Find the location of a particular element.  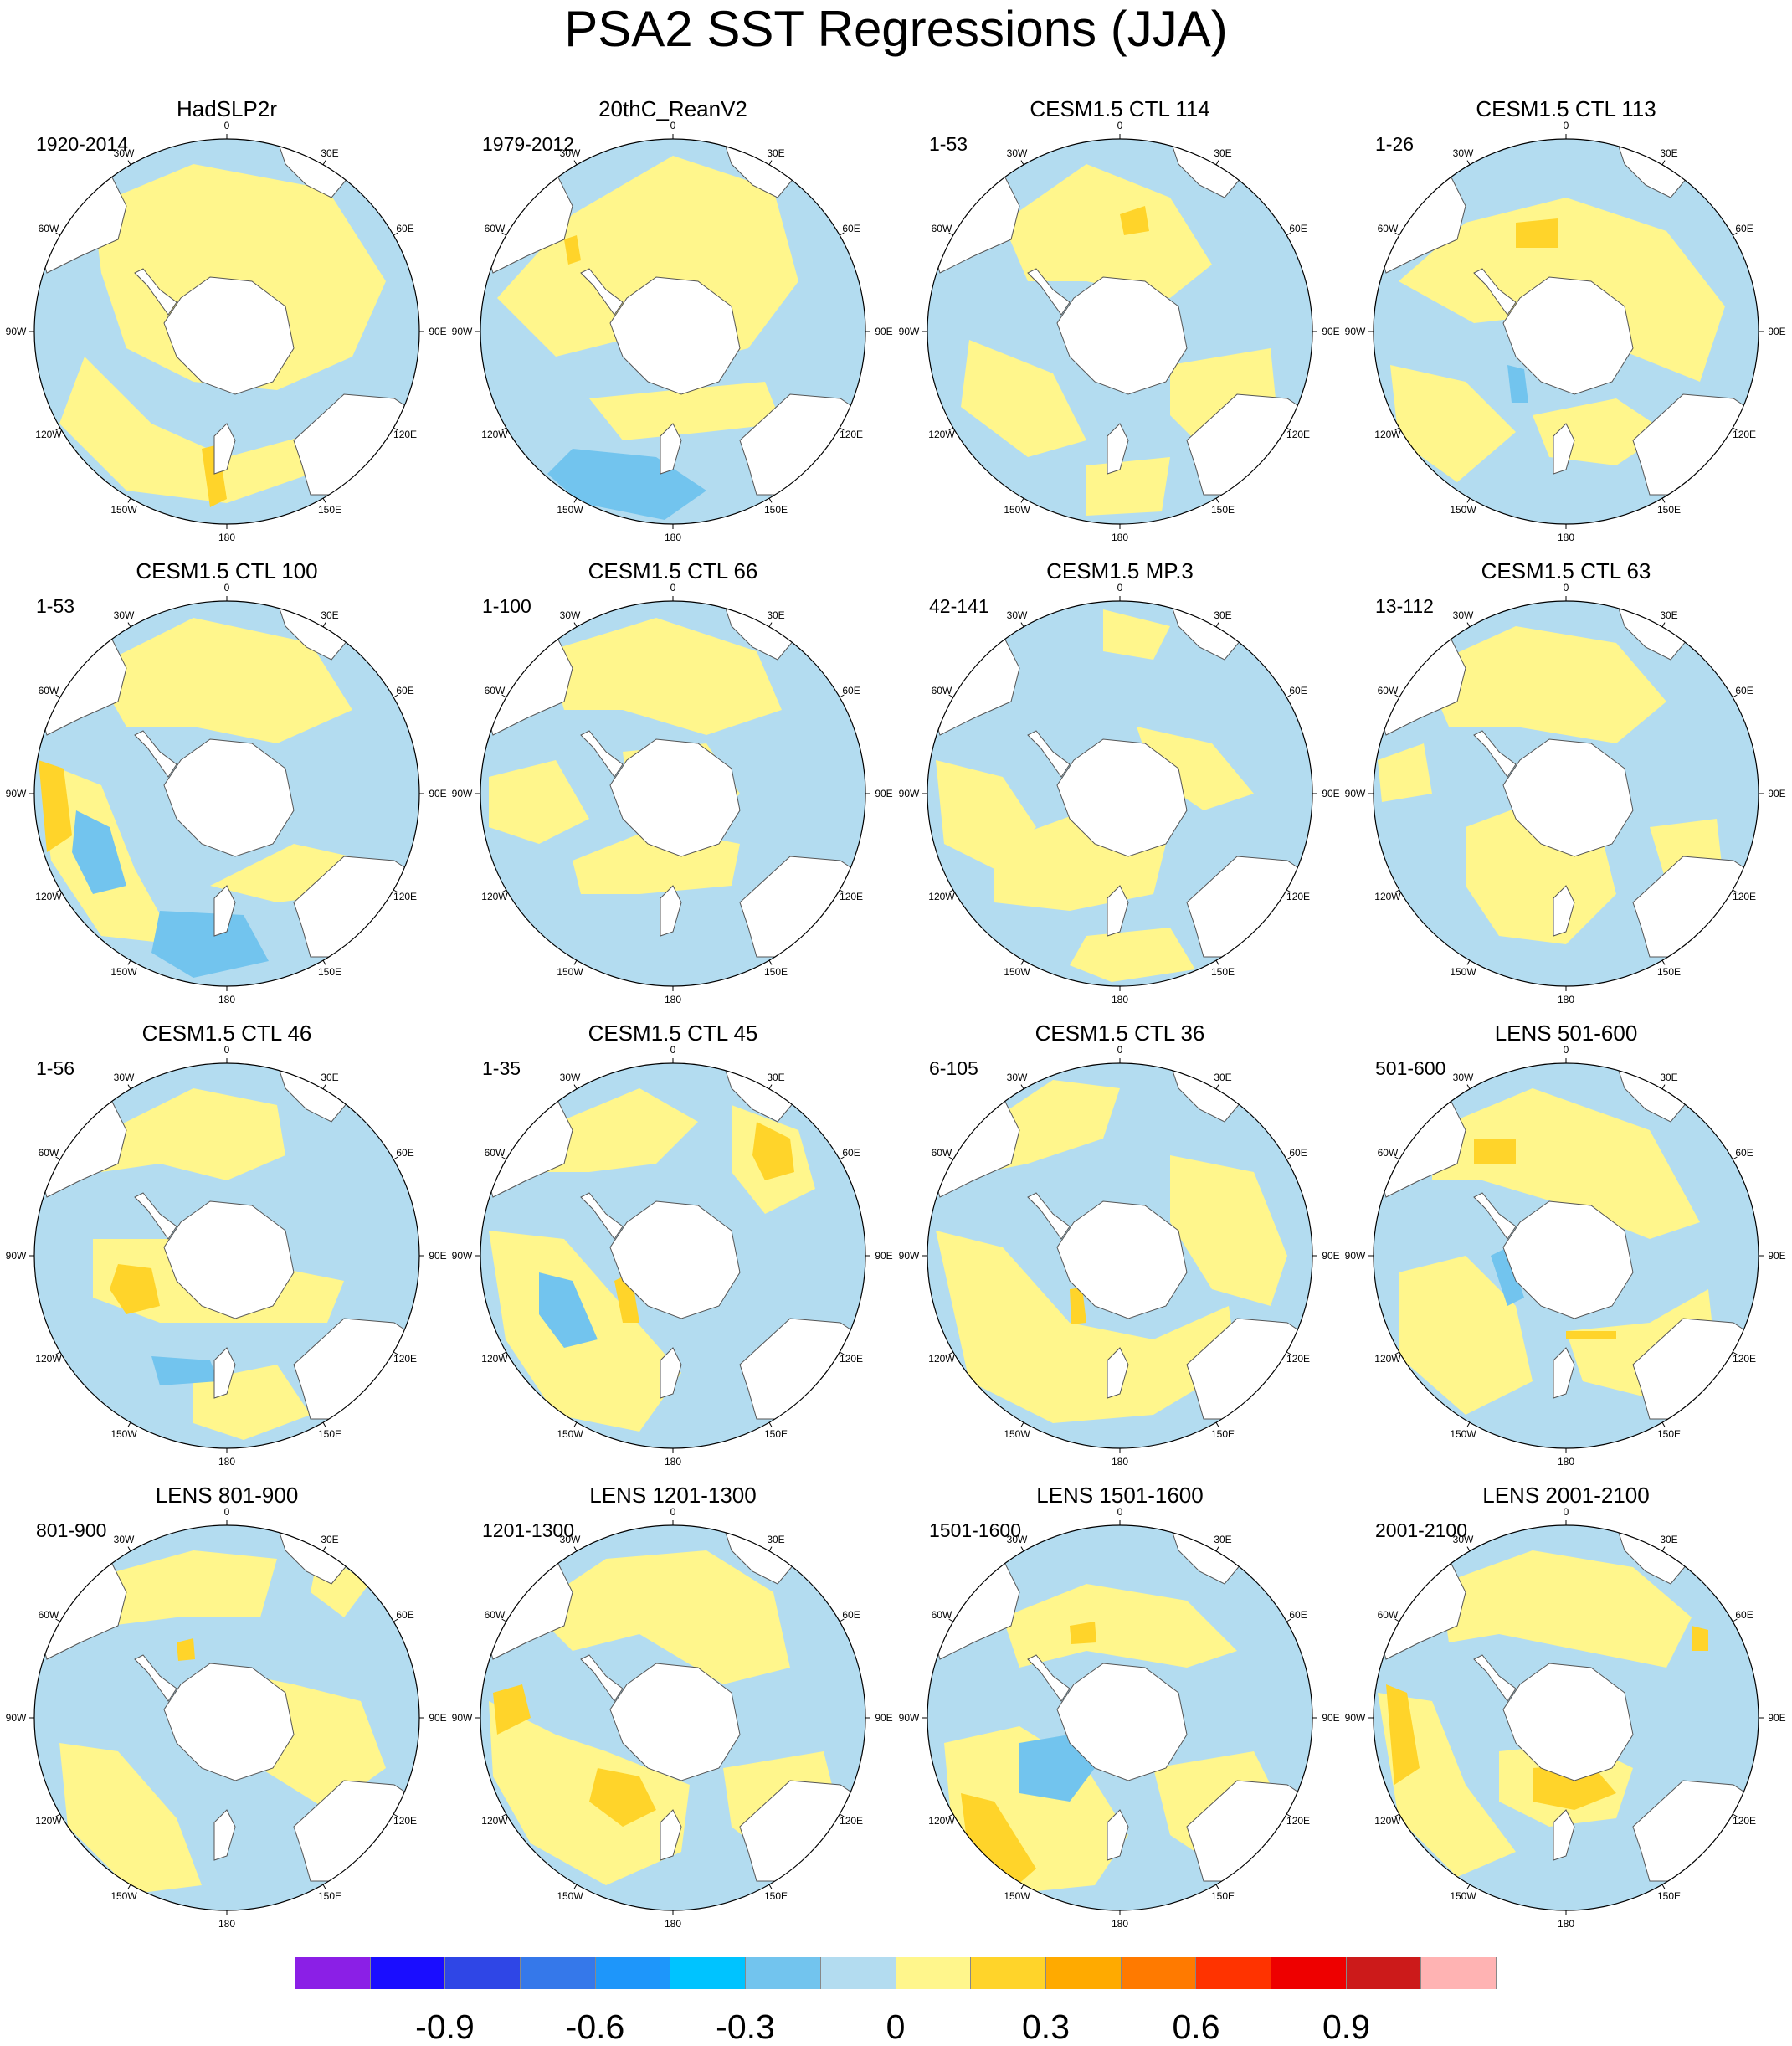

polar-map is located at coordinates (226, 1717).